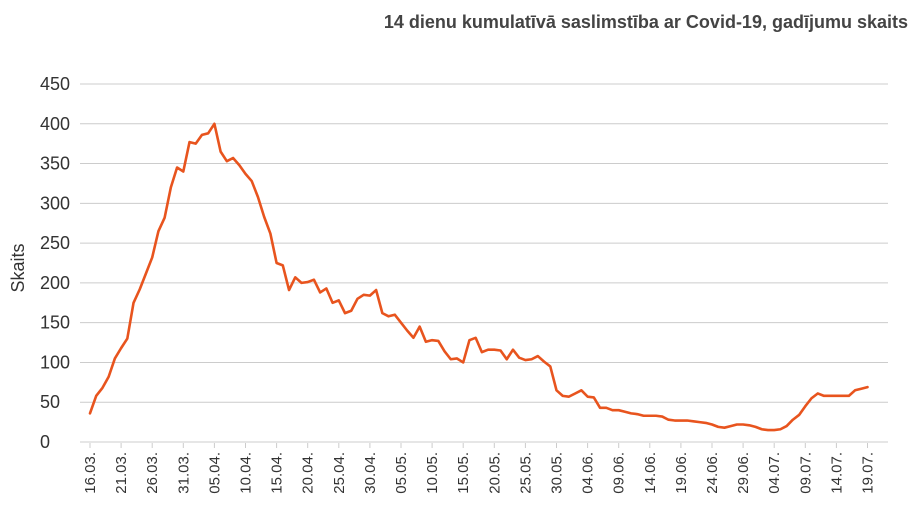 This screenshot has height=532, width=918. What do you see at coordinates (557, 473) in the screenshot?
I see `x-tick-label: 30.05.` at bounding box center [557, 473].